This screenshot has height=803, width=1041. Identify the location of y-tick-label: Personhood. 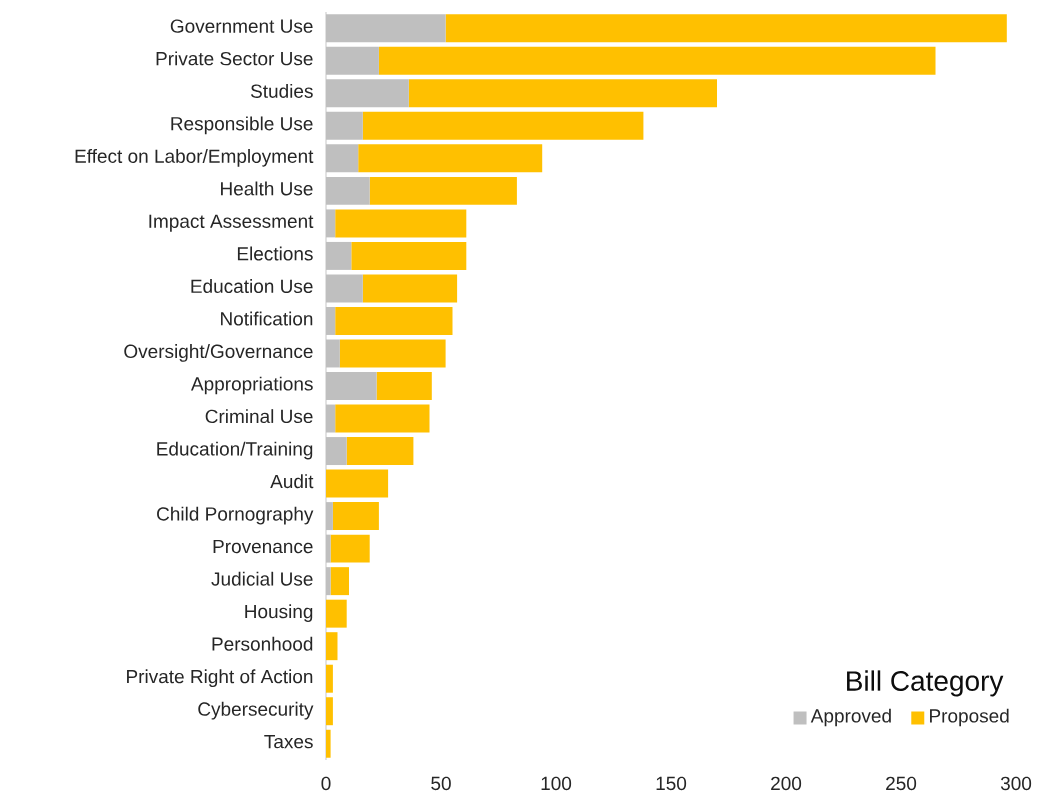
(262, 643).